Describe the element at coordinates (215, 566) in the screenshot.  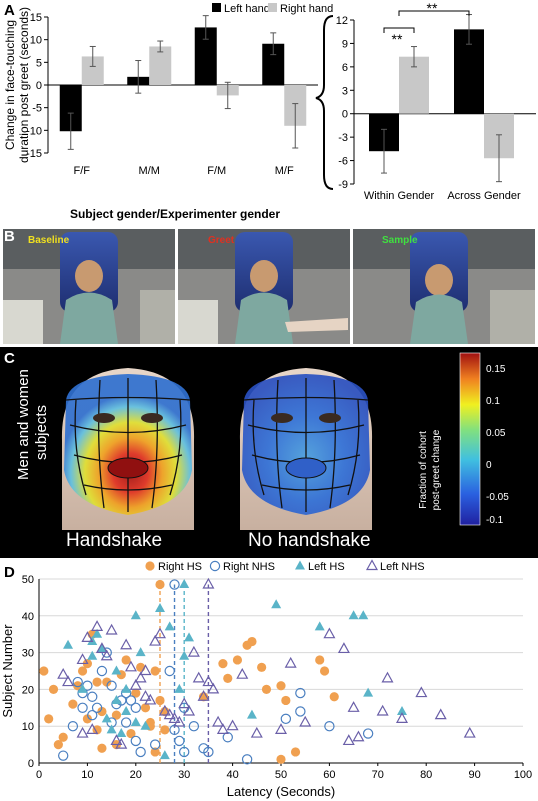
I see `legend-marker-right-nhs` at that location.